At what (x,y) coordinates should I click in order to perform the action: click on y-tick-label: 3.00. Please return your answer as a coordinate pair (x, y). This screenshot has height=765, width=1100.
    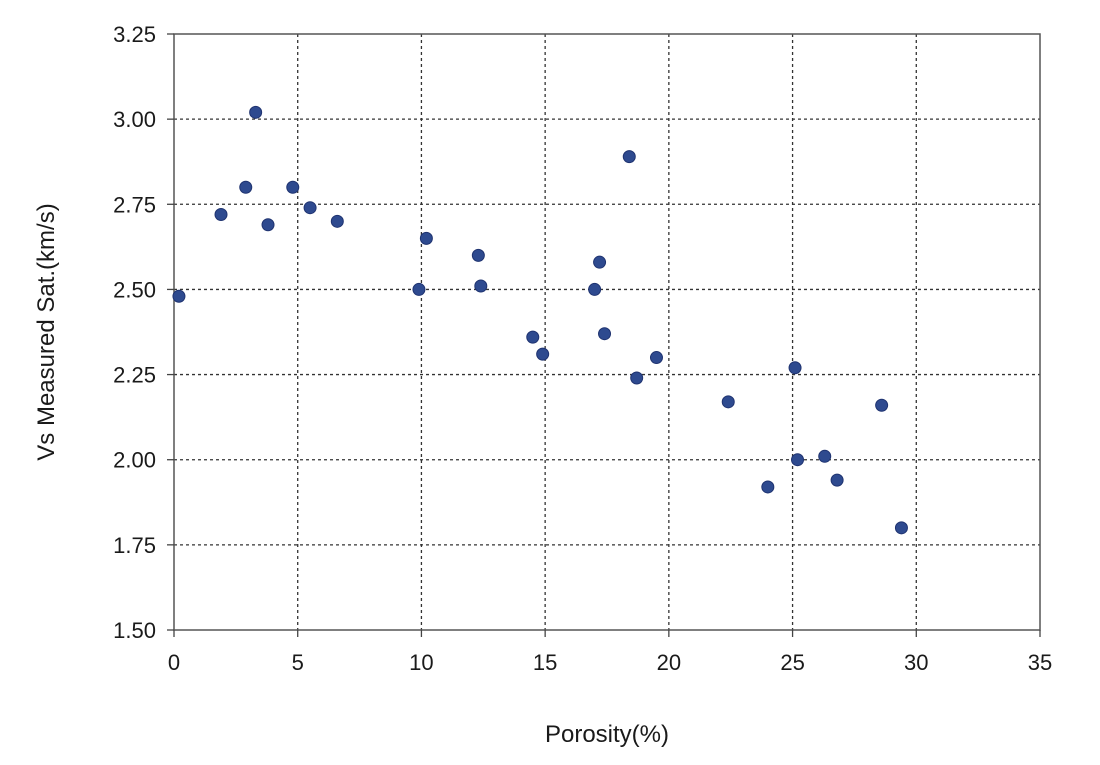
    Looking at the image, I should click on (134, 119).